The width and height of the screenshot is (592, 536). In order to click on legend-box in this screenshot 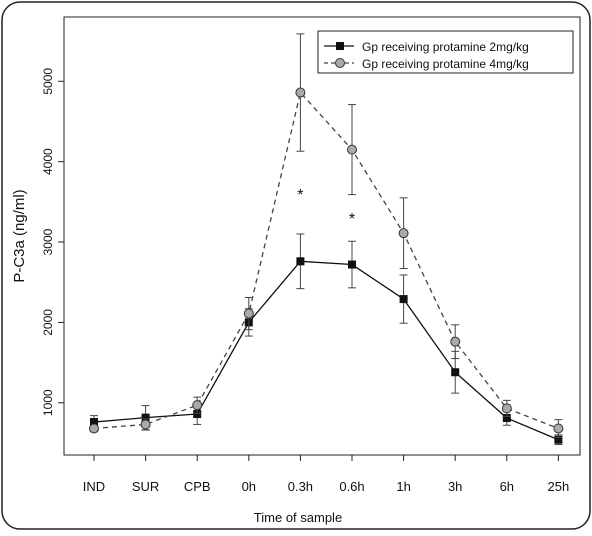, I will do `click(445, 52)`.